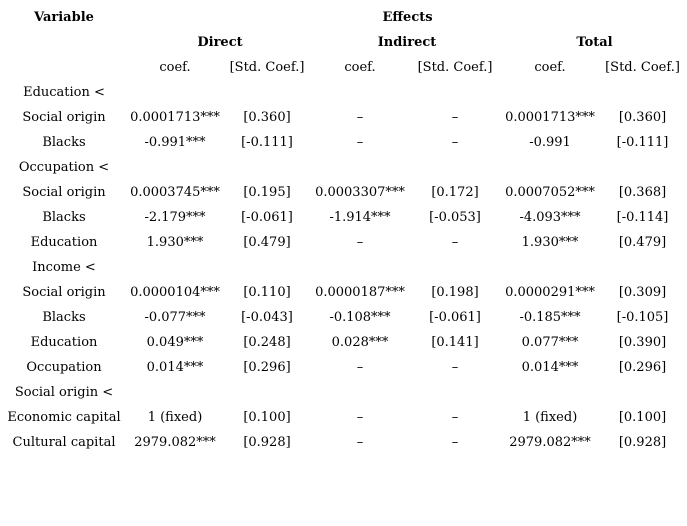 This screenshot has height=526, width=687. I want to click on variable-header: Variable, so click(64, 17).